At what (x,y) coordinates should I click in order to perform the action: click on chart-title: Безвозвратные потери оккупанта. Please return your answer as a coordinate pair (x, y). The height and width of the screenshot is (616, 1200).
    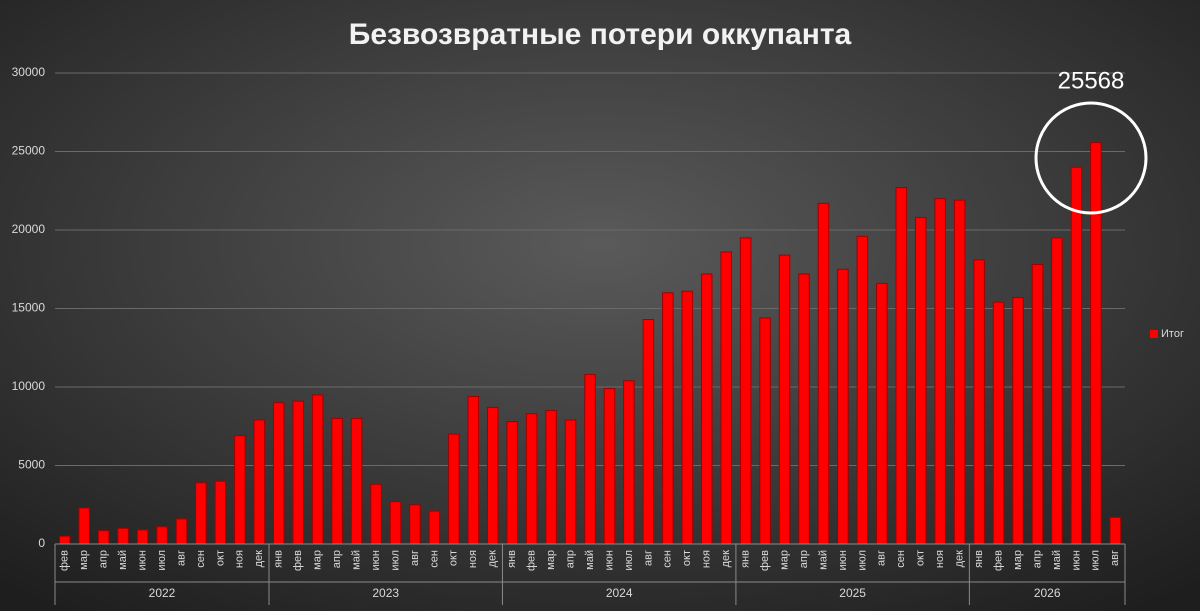
    Looking at the image, I should click on (600, 34).